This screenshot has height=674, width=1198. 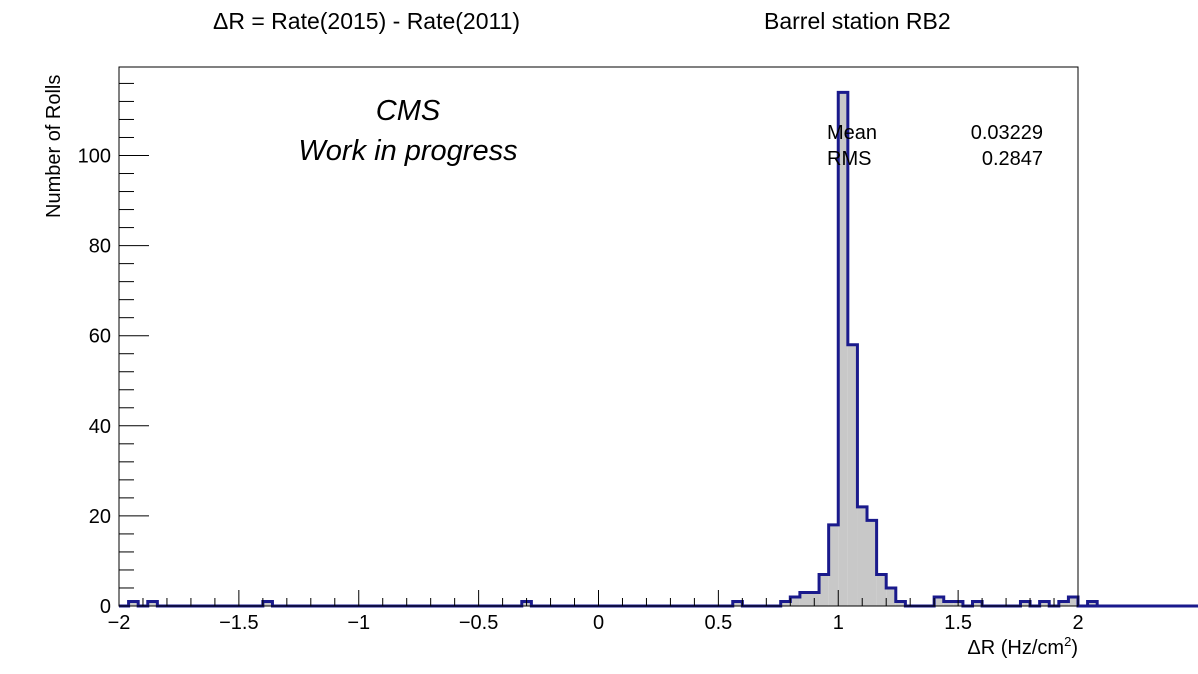 What do you see at coordinates (100, 427) in the screenshot?
I see `y-tick-label: 40` at bounding box center [100, 427].